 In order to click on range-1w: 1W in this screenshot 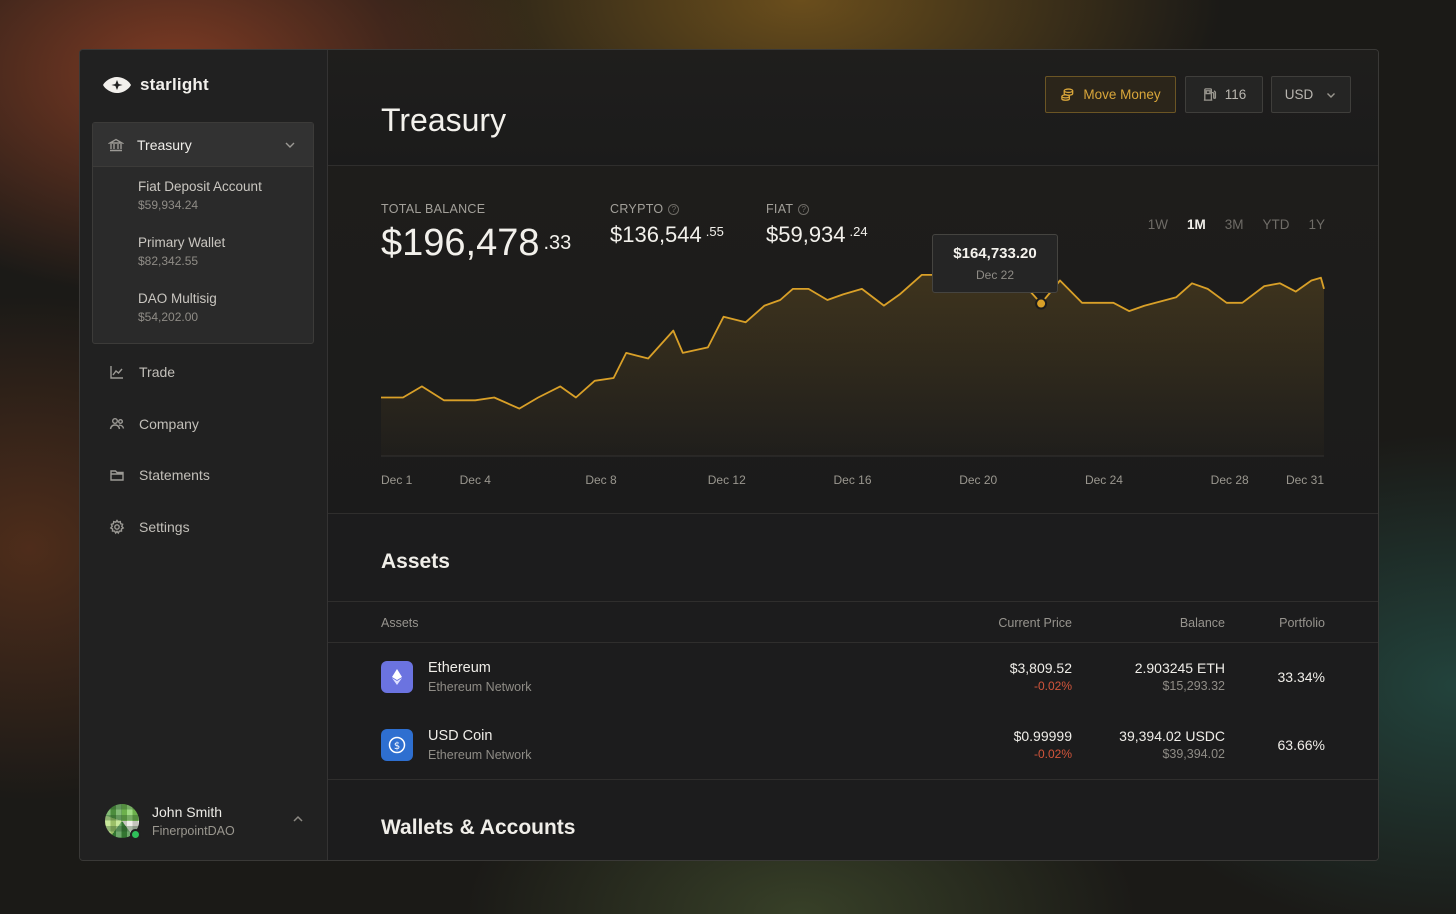, I will do `click(1157, 224)`.